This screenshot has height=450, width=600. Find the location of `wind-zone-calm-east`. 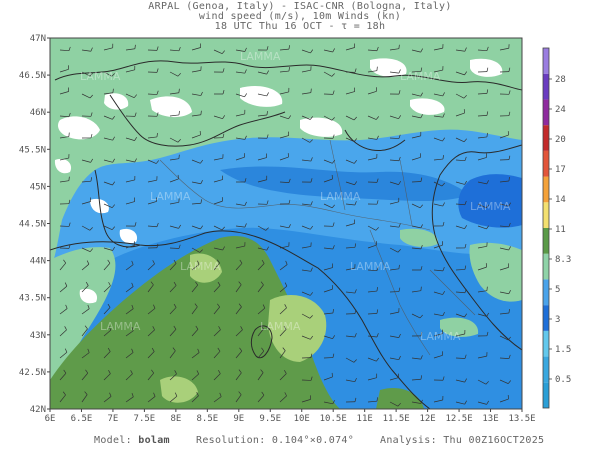

wind-zone-calm-east is located at coordinates (495, 272).